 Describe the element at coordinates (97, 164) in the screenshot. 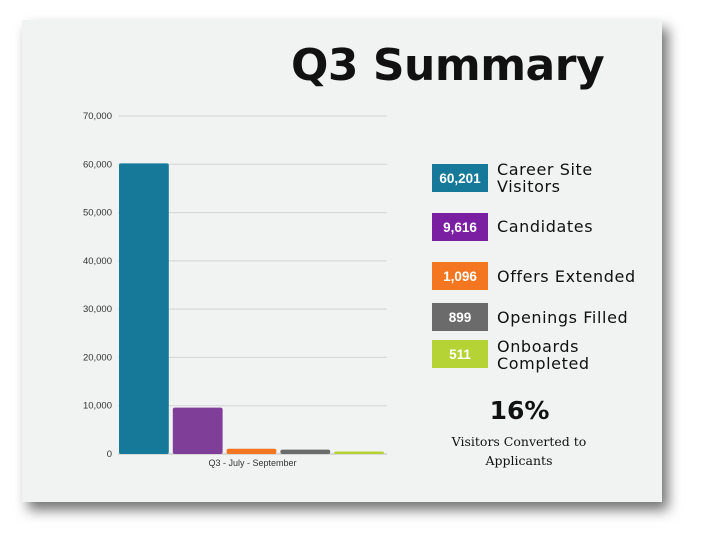

I see `y-tick-label: 60,000` at that location.